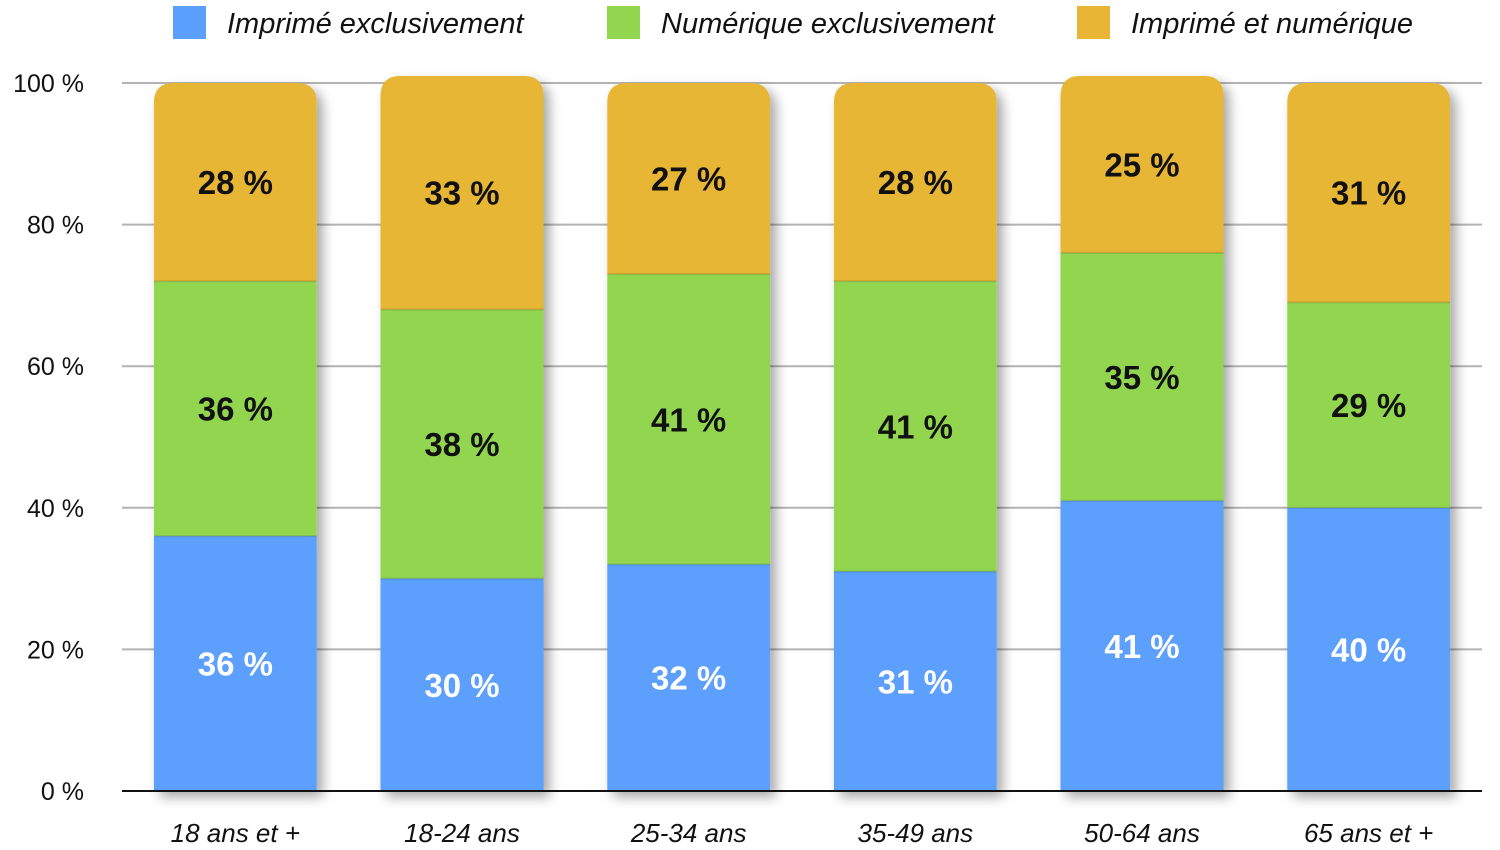 This screenshot has width=1500, height=850. Describe the element at coordinates (1142, 833) in the screenshot. I see `x-tick-label: 50-64 ans` at that location.